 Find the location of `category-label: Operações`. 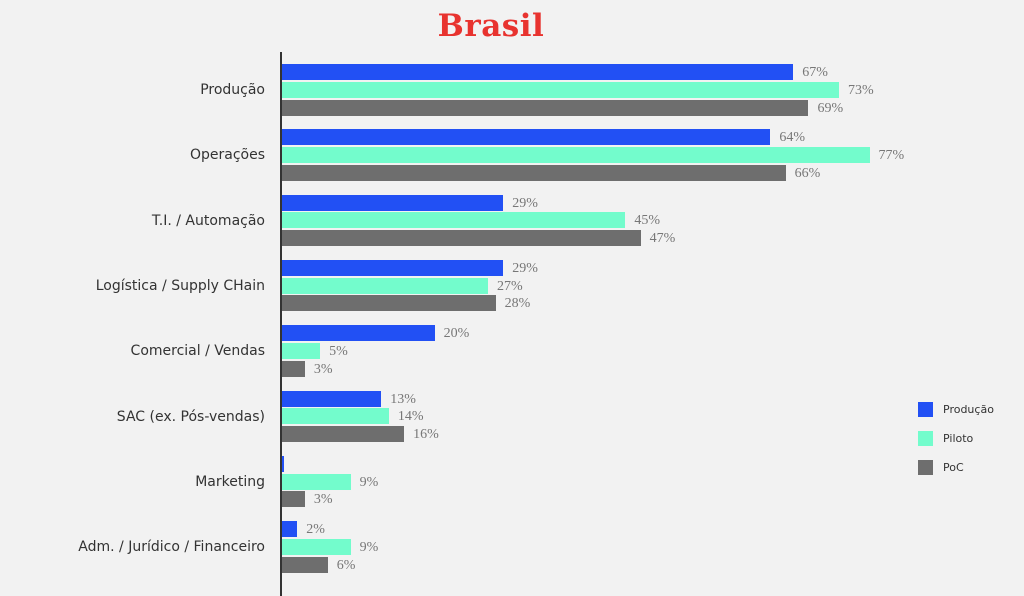

category-label: Operações is located at coordinates (227, 155).